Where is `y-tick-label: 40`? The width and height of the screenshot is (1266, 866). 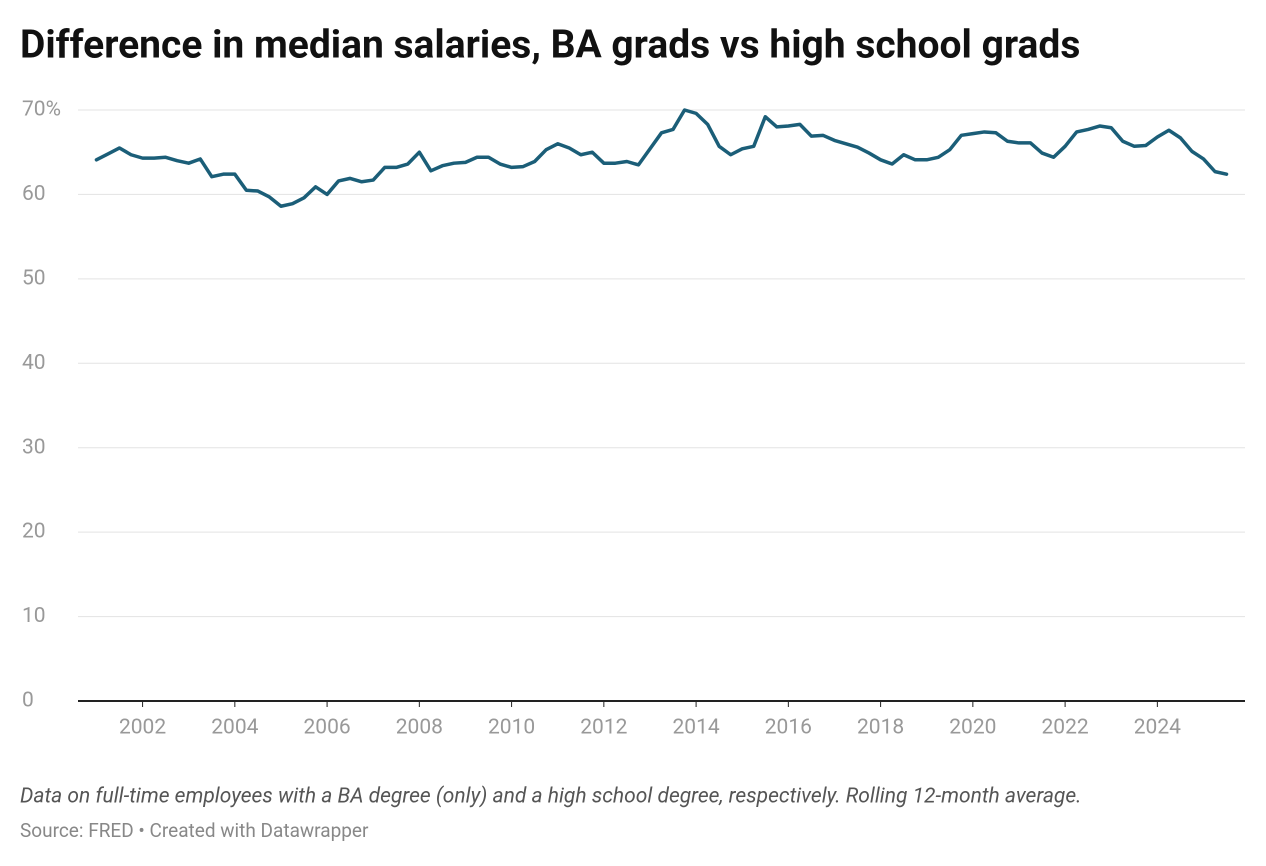
y-tick-label: 40 is located at coordinates (34, 363).